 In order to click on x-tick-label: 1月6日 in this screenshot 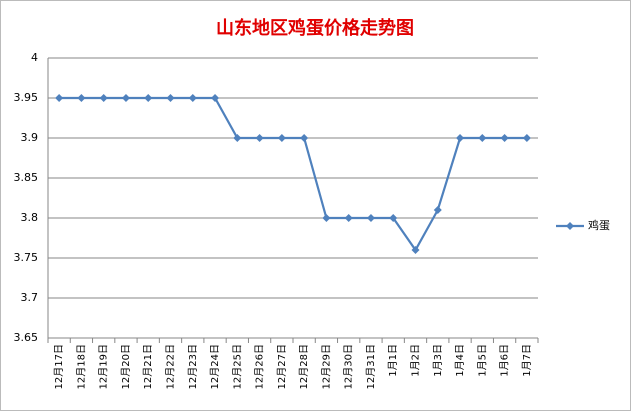, I will do `click(505, 360)`.